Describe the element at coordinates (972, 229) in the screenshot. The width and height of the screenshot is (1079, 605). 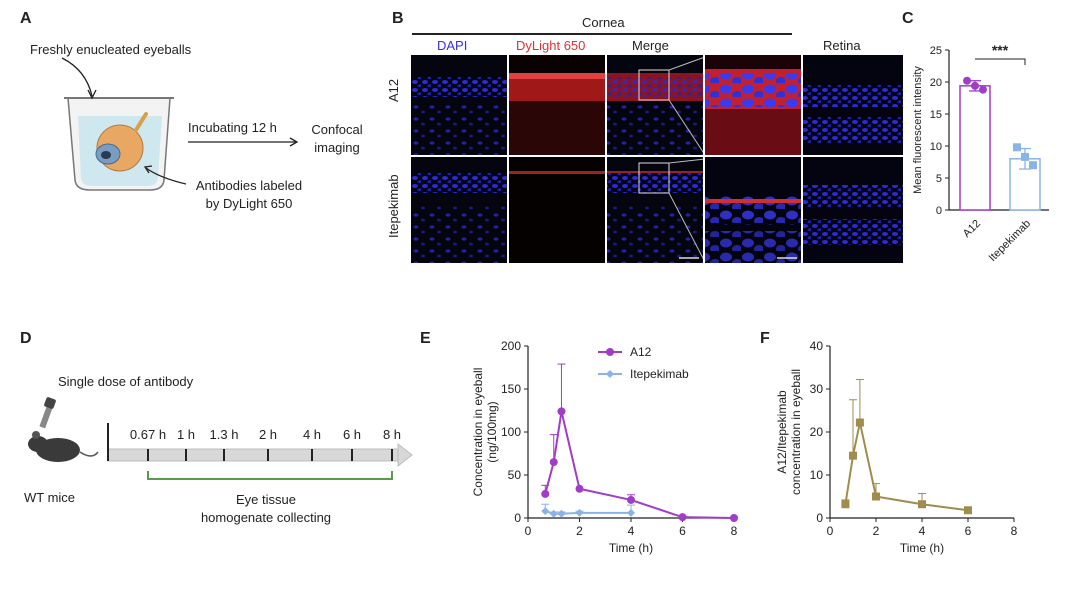
I see `x-tick-label: A12` at that location.